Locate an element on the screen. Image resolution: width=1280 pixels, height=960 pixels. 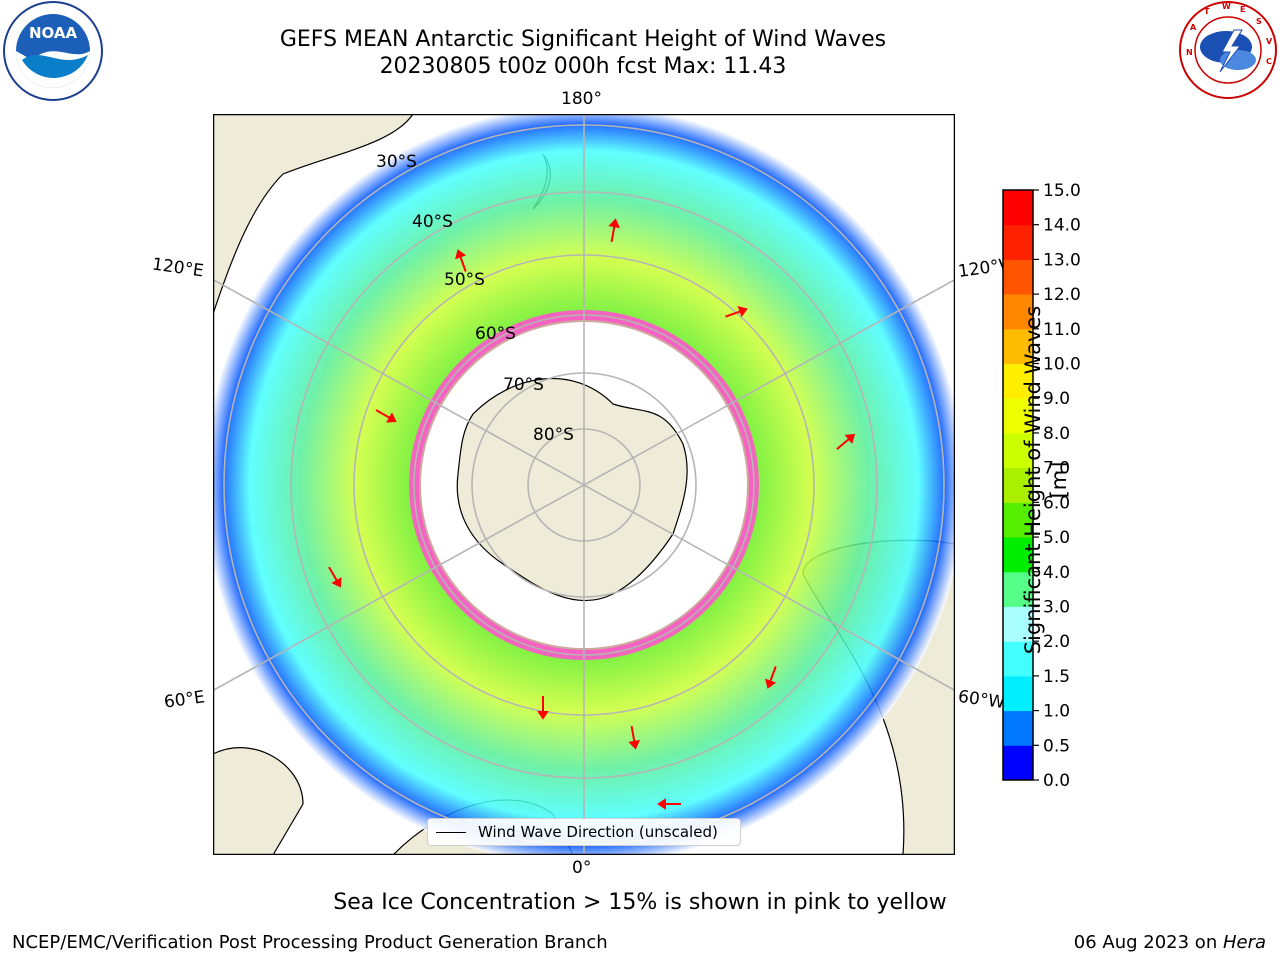
lat-label-80s: 80°S is located at coordinates (553, 435).